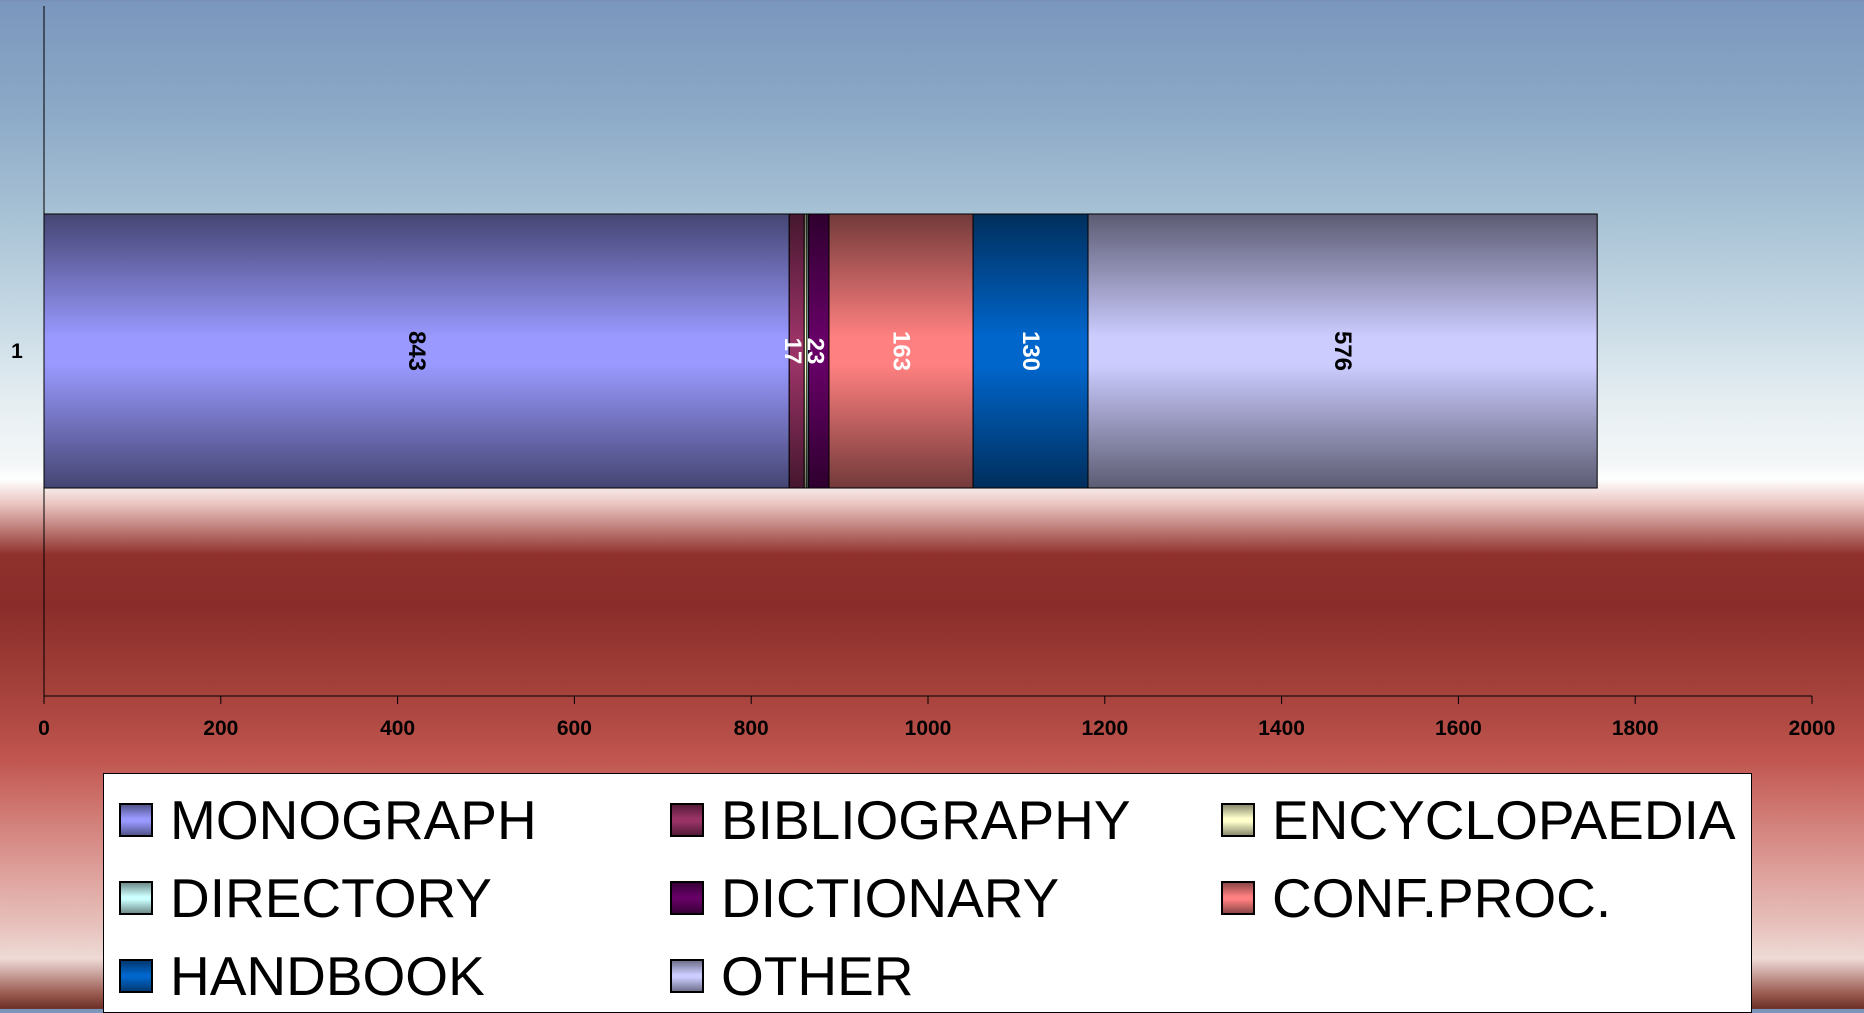 The image size is (1864, 1013). Describe the element at coordinates (574, 728) in the screenshot. I see `x-tick-label: 600` at that location.